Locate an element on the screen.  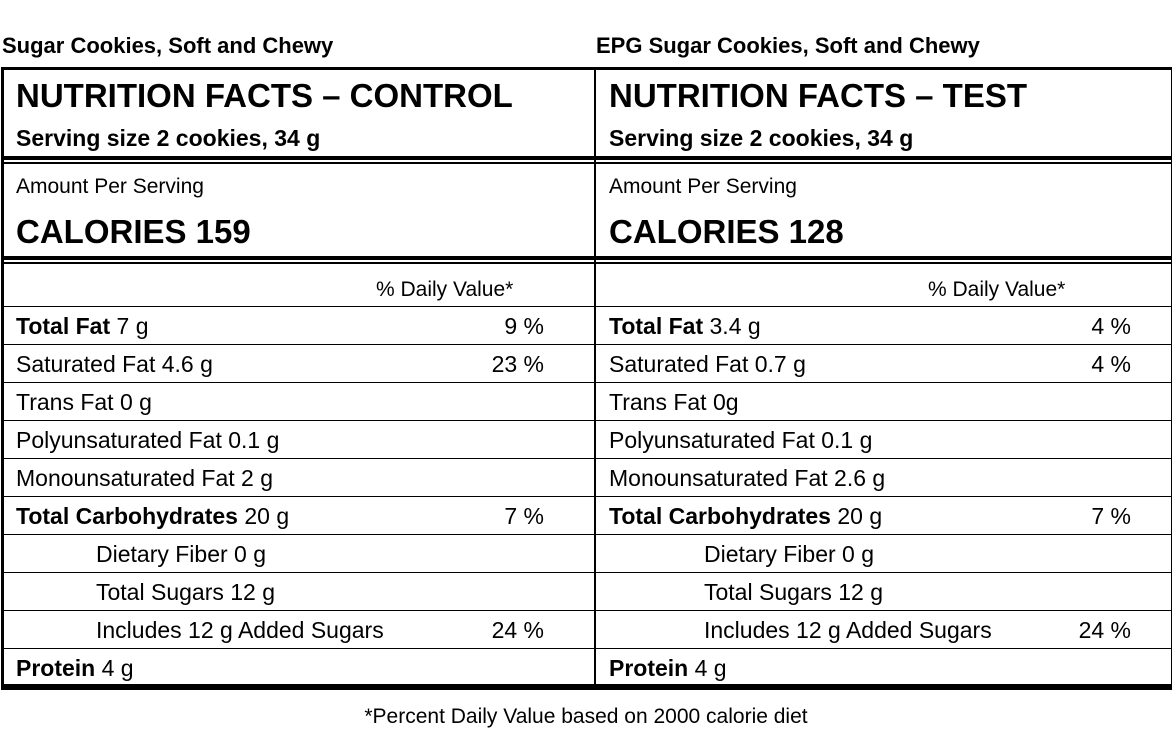
nutrient-row-right: Protein 4 g is located at coordinates (668, 668).